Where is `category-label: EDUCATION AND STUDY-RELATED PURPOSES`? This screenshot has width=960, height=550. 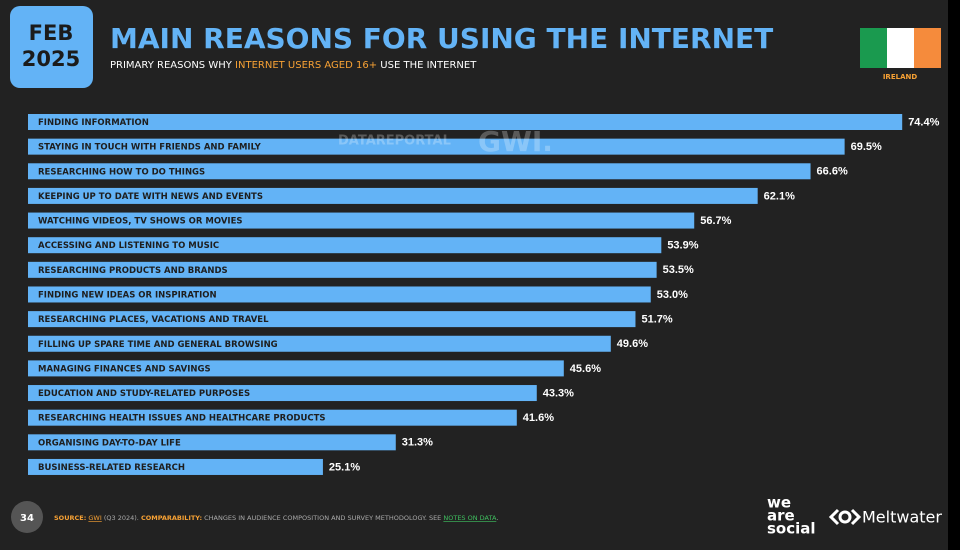 category-label: EDUCATION AND STUDY-RELATED PURPOSES is located at coordinates (144, 394).